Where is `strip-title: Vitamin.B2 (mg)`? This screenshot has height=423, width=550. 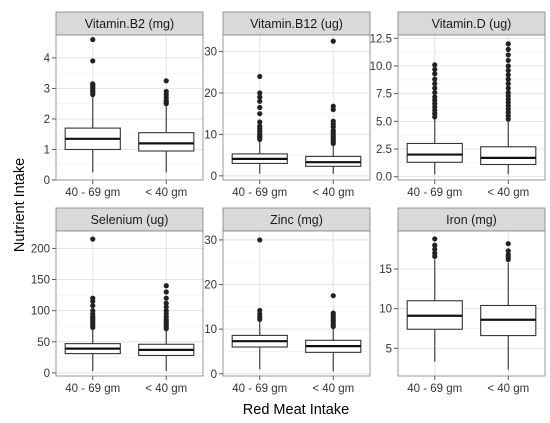 strip-title: Vitamin.B2 (mg) is located at coordinates (129, 24).